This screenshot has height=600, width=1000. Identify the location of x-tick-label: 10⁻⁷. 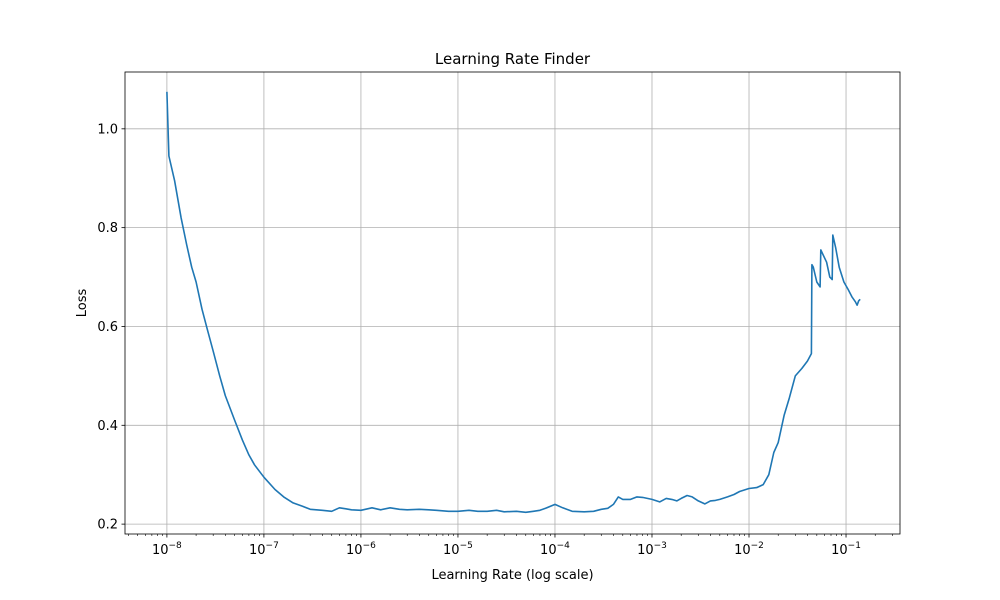
(264, 549).